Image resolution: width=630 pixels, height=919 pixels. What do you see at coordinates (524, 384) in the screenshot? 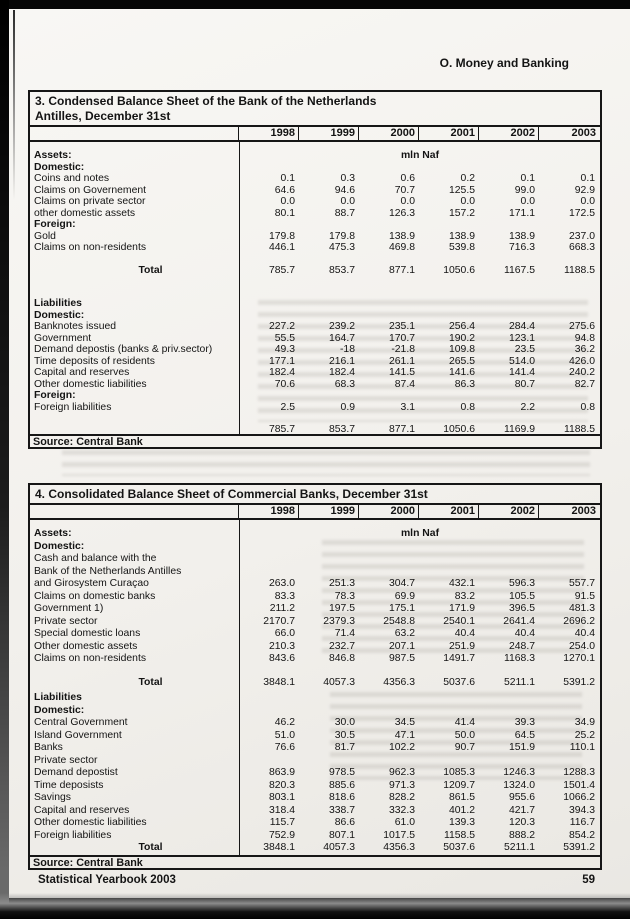
I see `value-cell: 80.7` at bounding box center [524, 384].